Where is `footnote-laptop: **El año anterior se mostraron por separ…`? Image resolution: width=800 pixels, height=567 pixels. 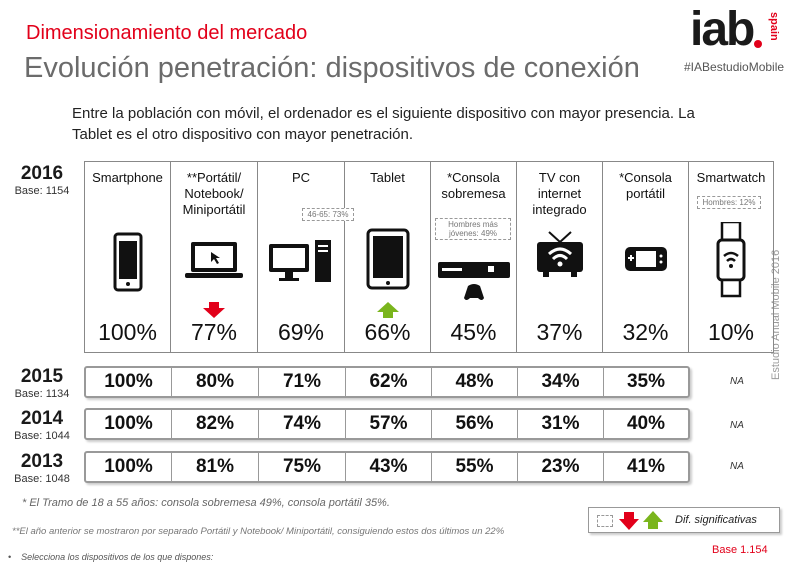 footnote-laptop: **El año anterior se mostraron por separ… is located at coordinates (258, 531).